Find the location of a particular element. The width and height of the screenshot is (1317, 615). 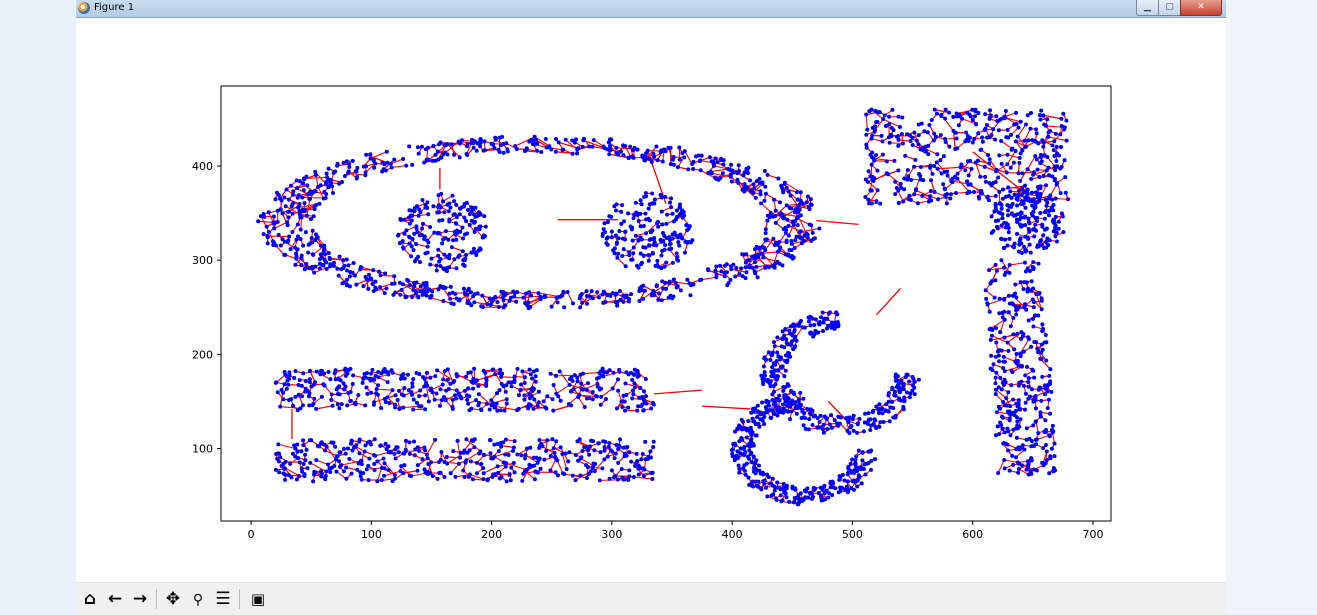

maximize-button: ▢ is located at coordinates (1169, 8).